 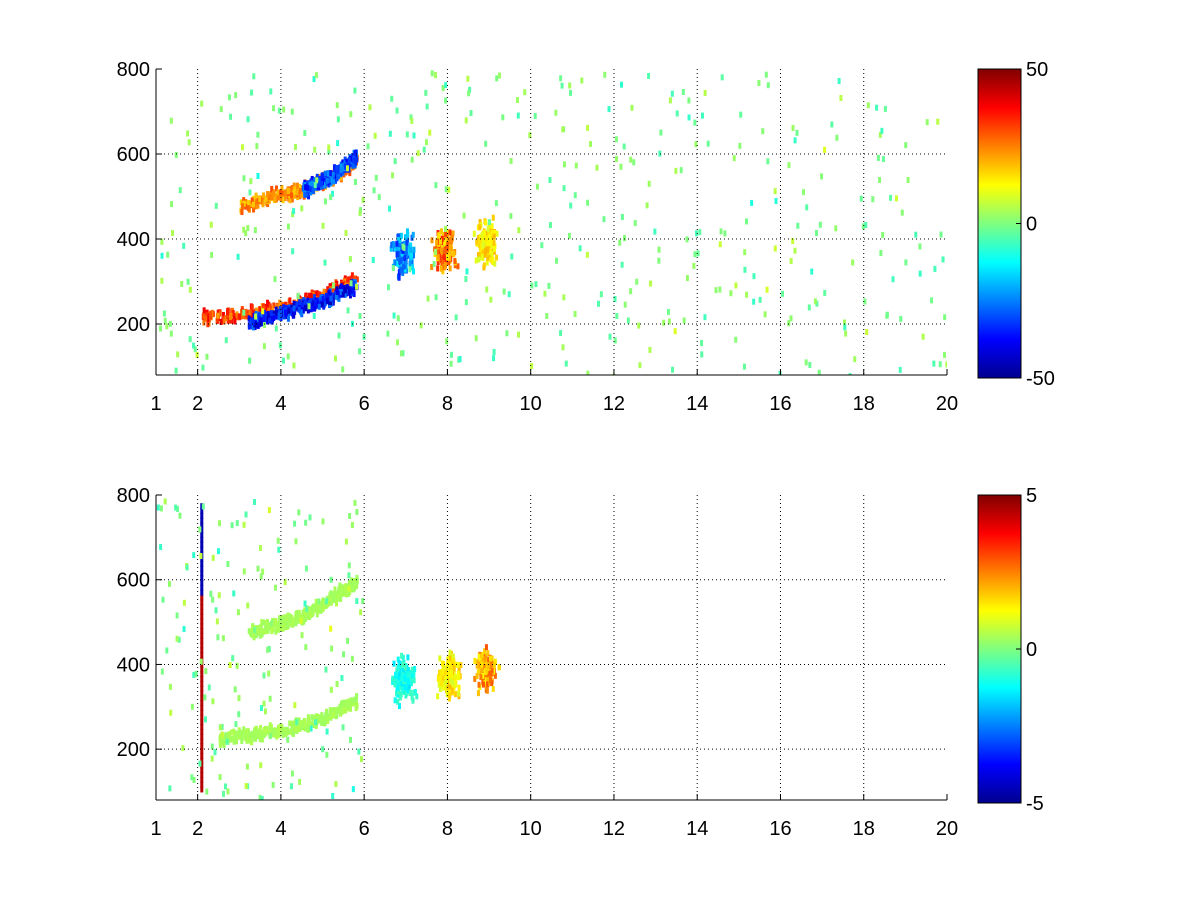 I want to click on x-tick-label: 4, so click(x=280, y=829).